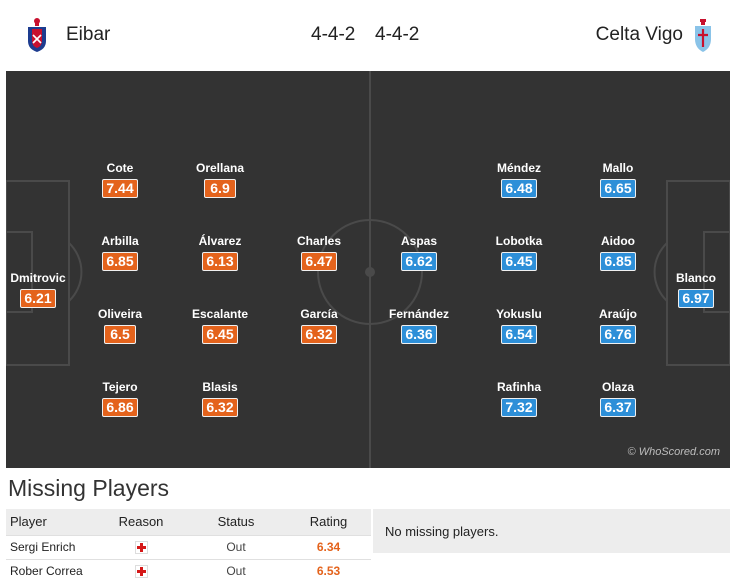 The image size is (730, 583). Describe the element at coordinates (220, 261) in the screenshot. I see `player-rating-badge: 6.13` at that location.